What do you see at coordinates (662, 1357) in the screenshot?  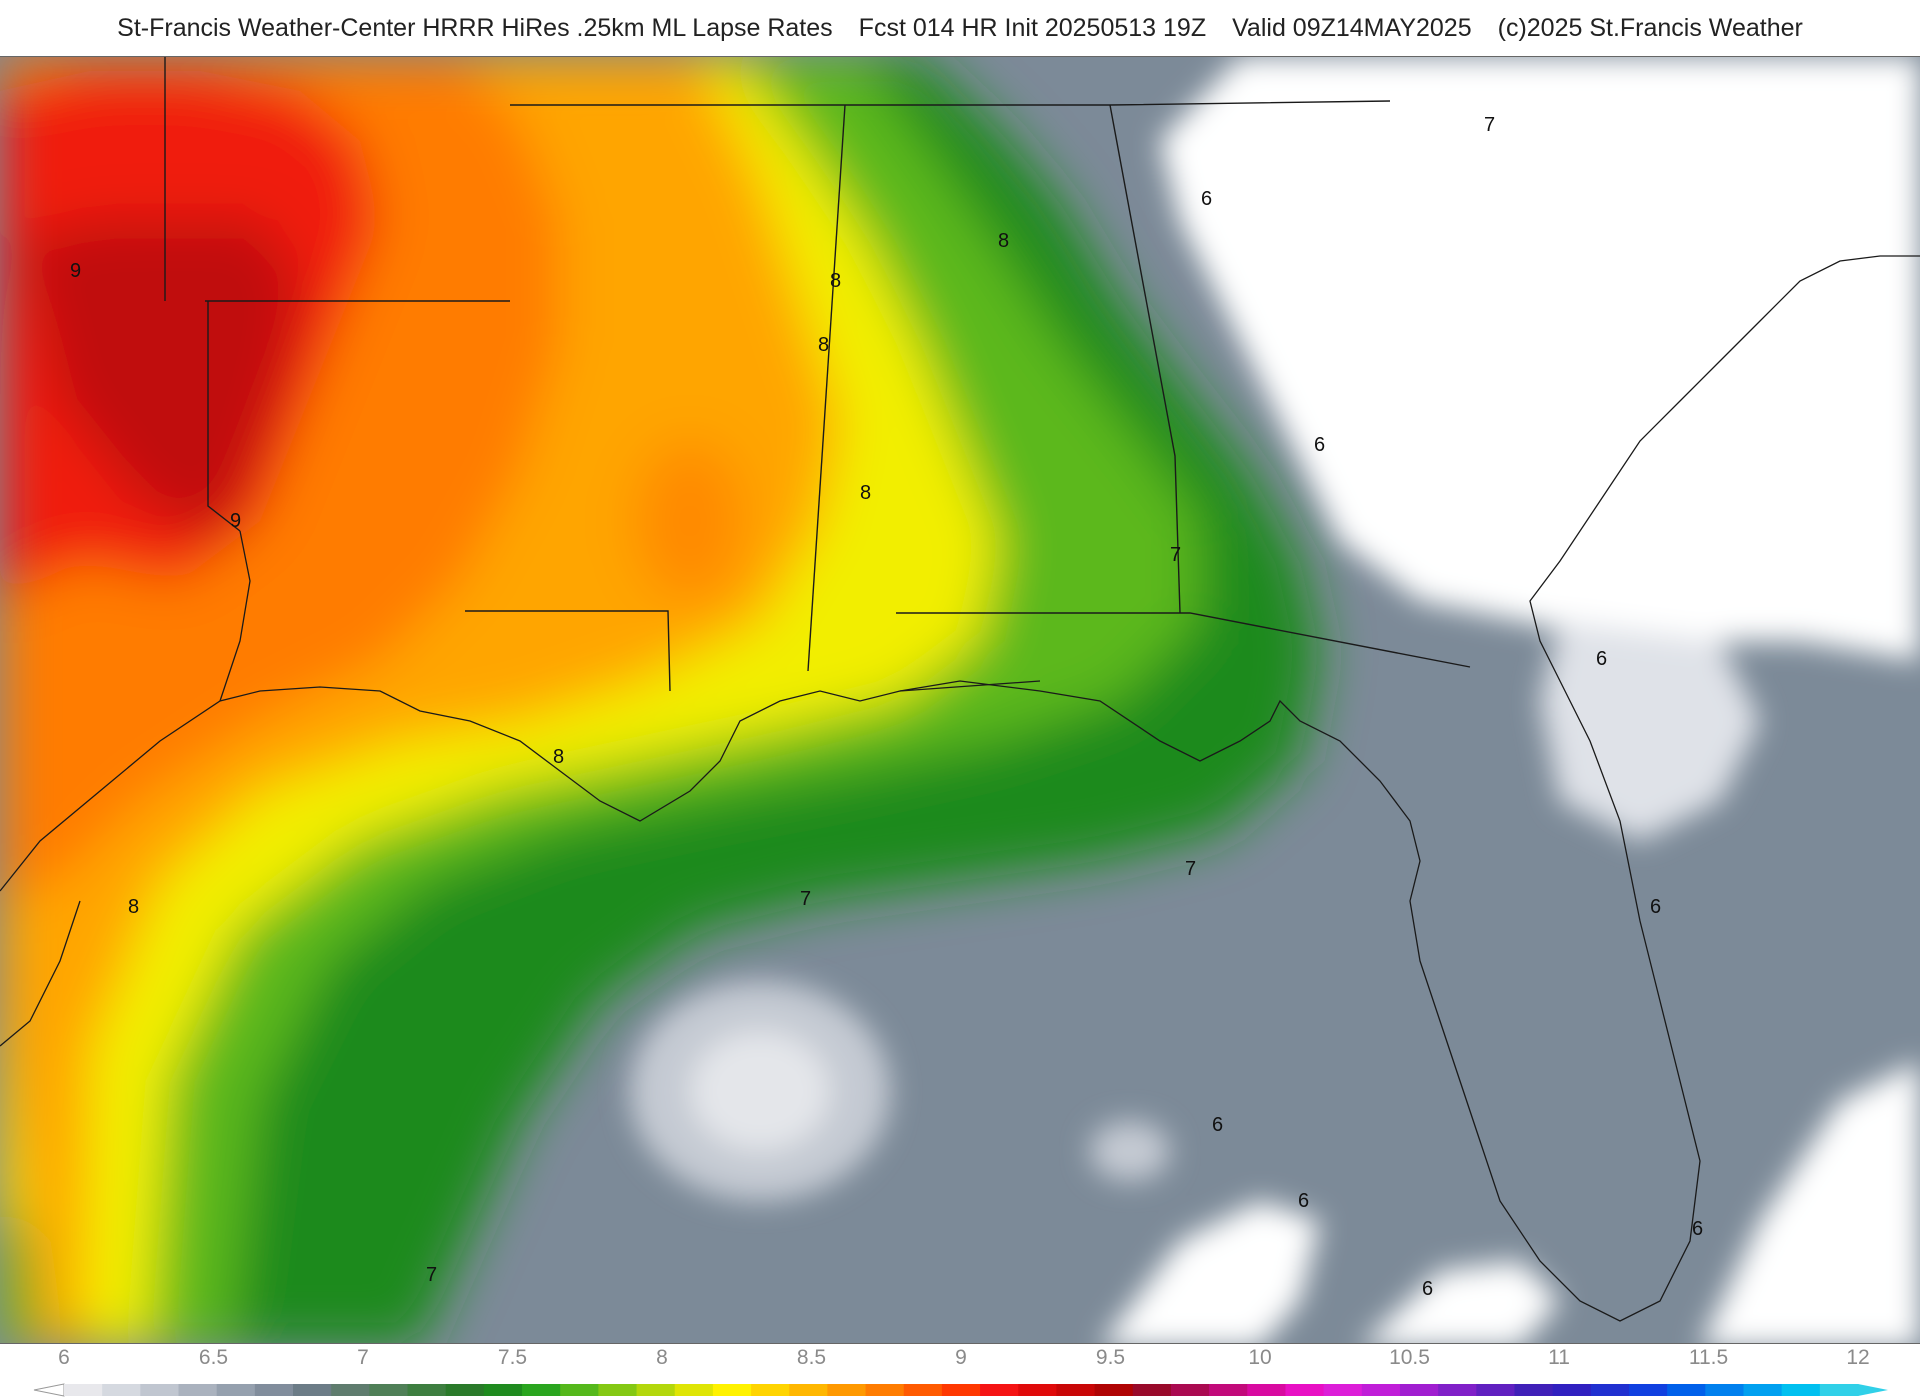 I see `legend-tick-label: 8` at bounding box center [662, 1357].